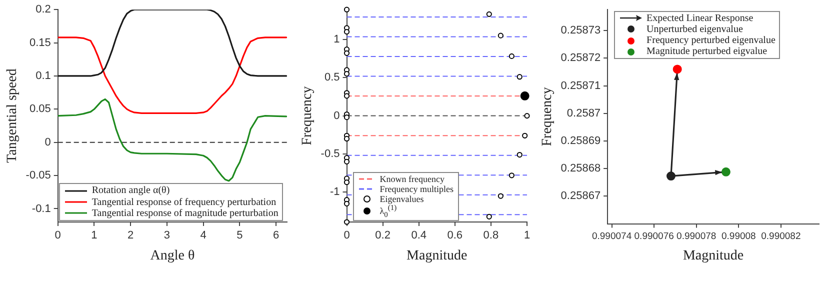 Image resolution: width=827 pixels, height=282 pixels. Describe the element at coordinates (707, 52) in the screenshot. I see `legend-label: Magnitude perturbed eigvalue` at that location.